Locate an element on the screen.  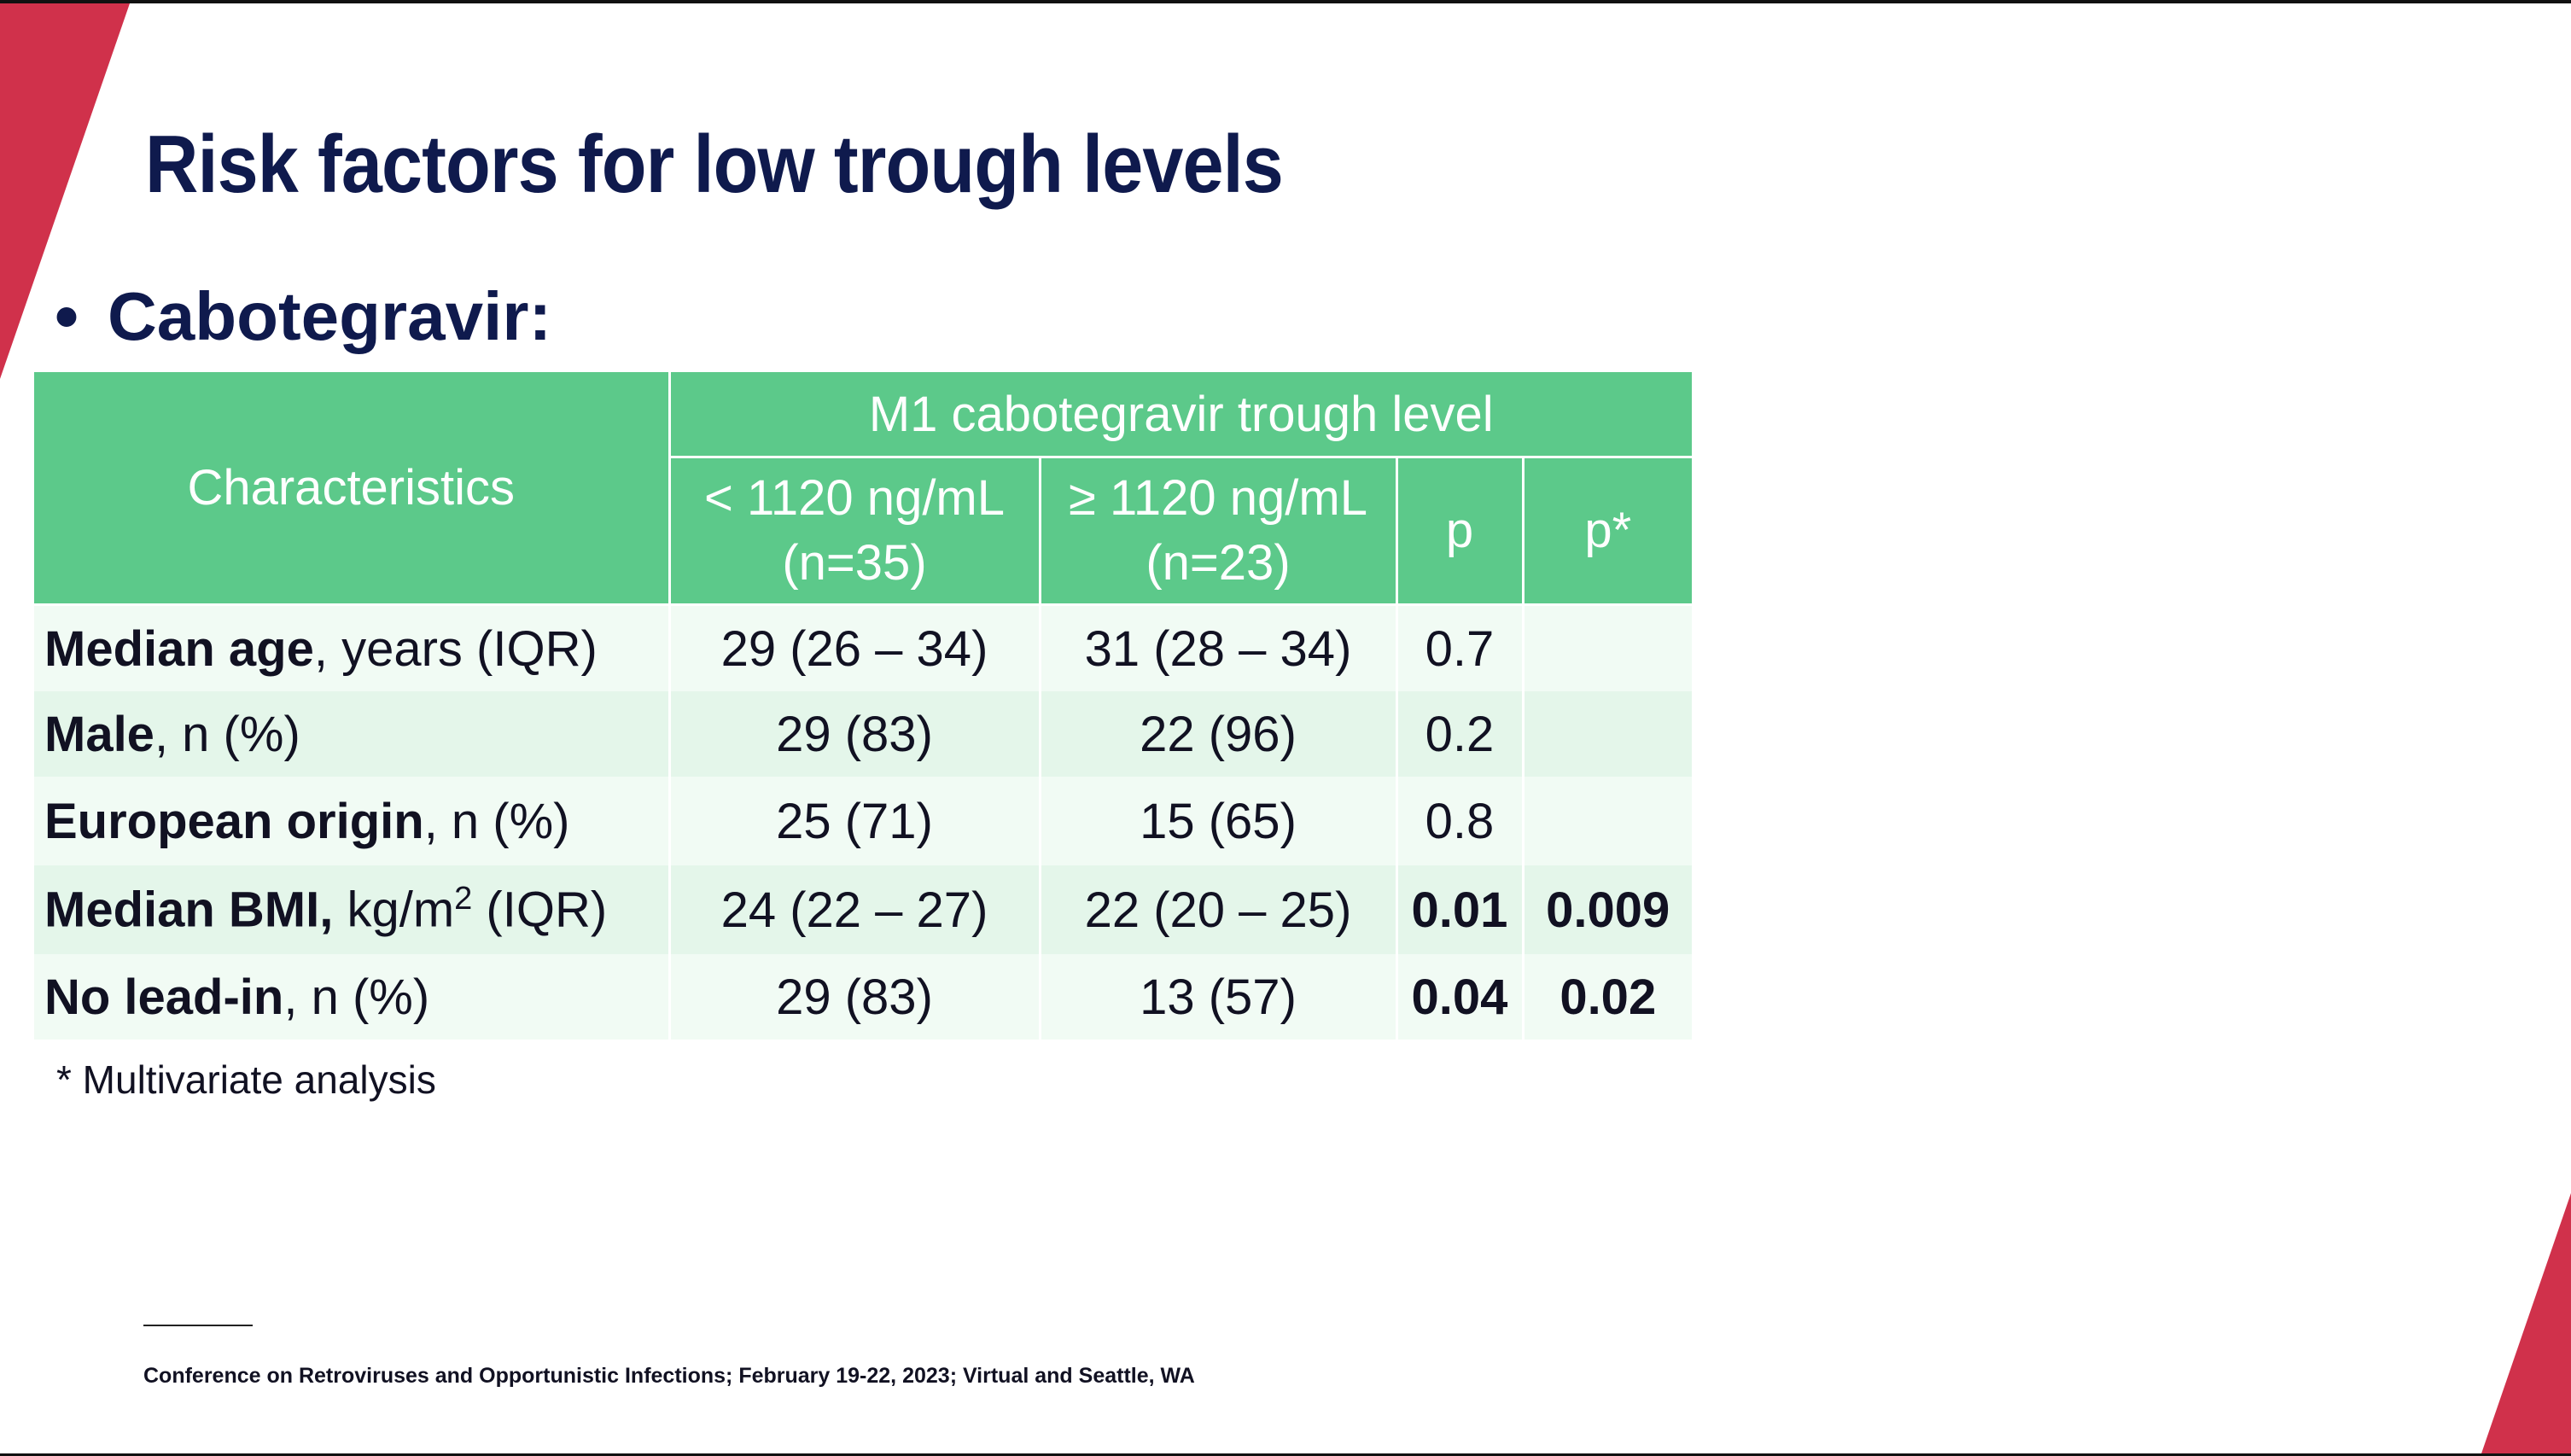
bottom-border is located at coordinates (1285, 1454).